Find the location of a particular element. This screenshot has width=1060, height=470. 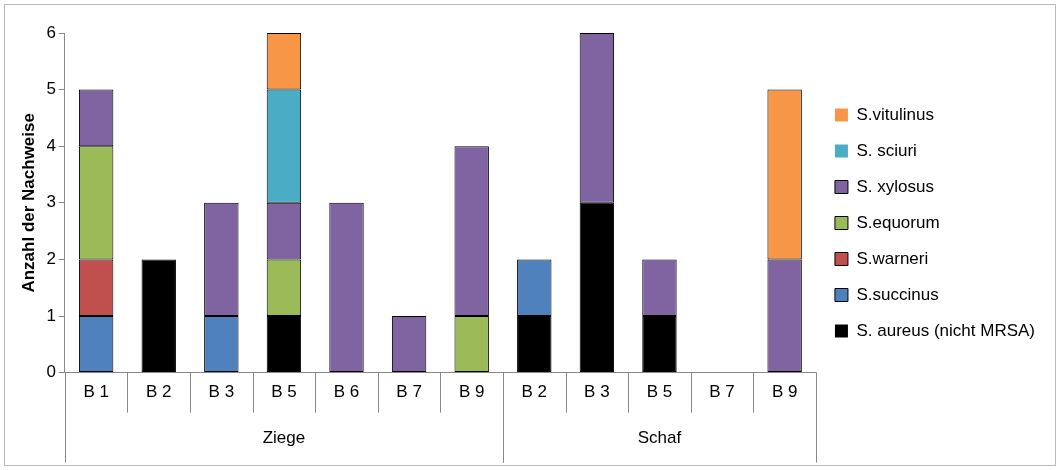

x-tick-label: B 1 is located at coordinates (96, 392).